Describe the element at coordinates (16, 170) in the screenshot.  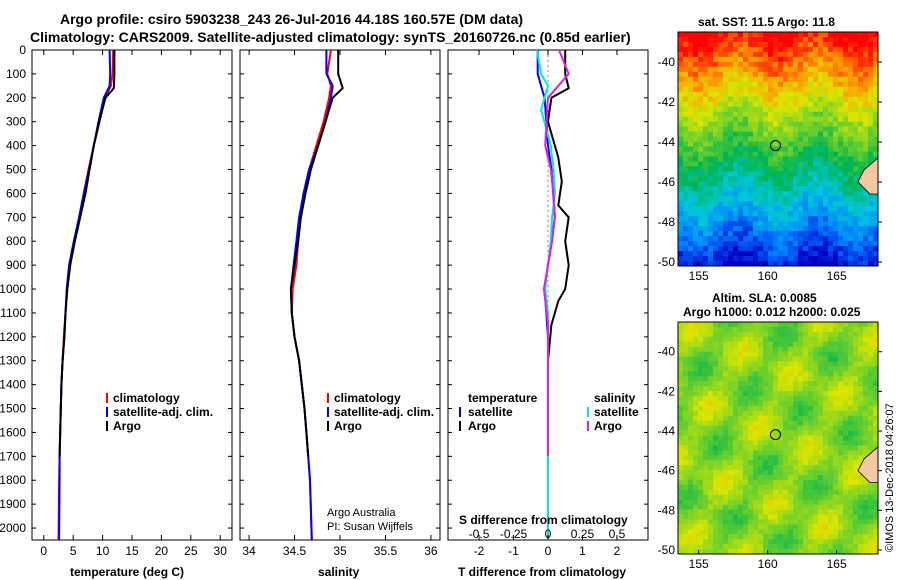
I see `depth-tick-label: 500` at that location.